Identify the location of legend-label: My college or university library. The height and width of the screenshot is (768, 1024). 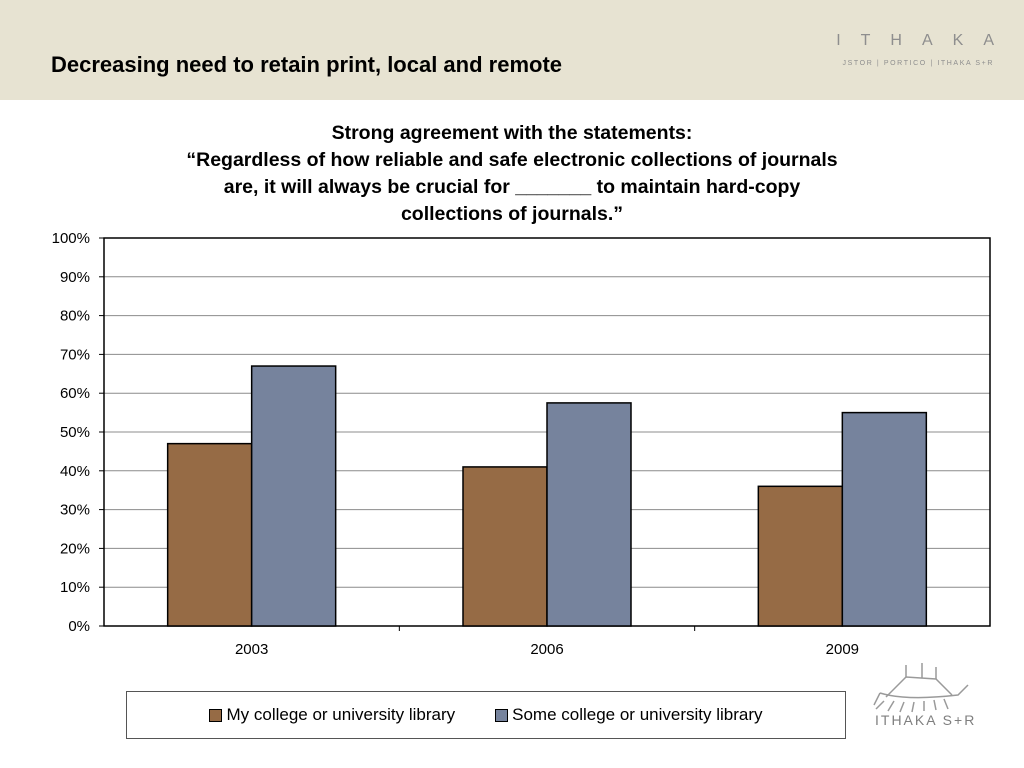
(341, 714).